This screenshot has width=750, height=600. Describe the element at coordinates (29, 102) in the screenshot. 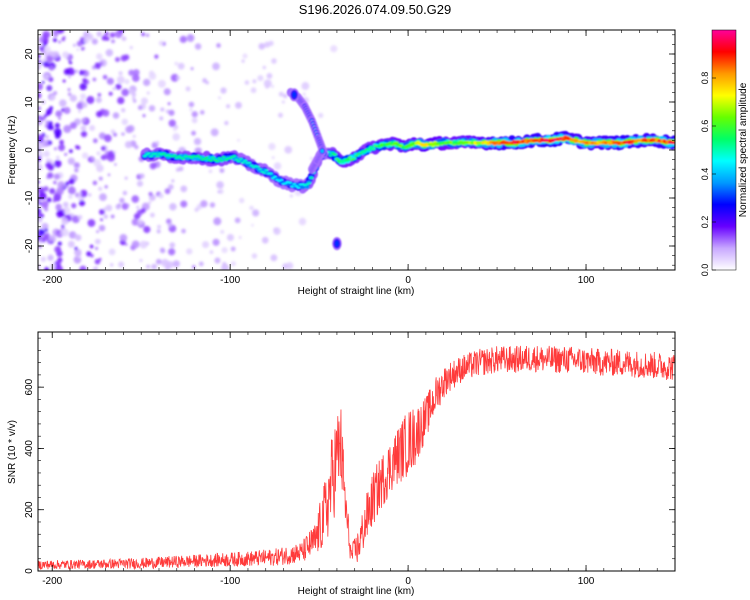

I see `y-tick-label: 10` at that location.